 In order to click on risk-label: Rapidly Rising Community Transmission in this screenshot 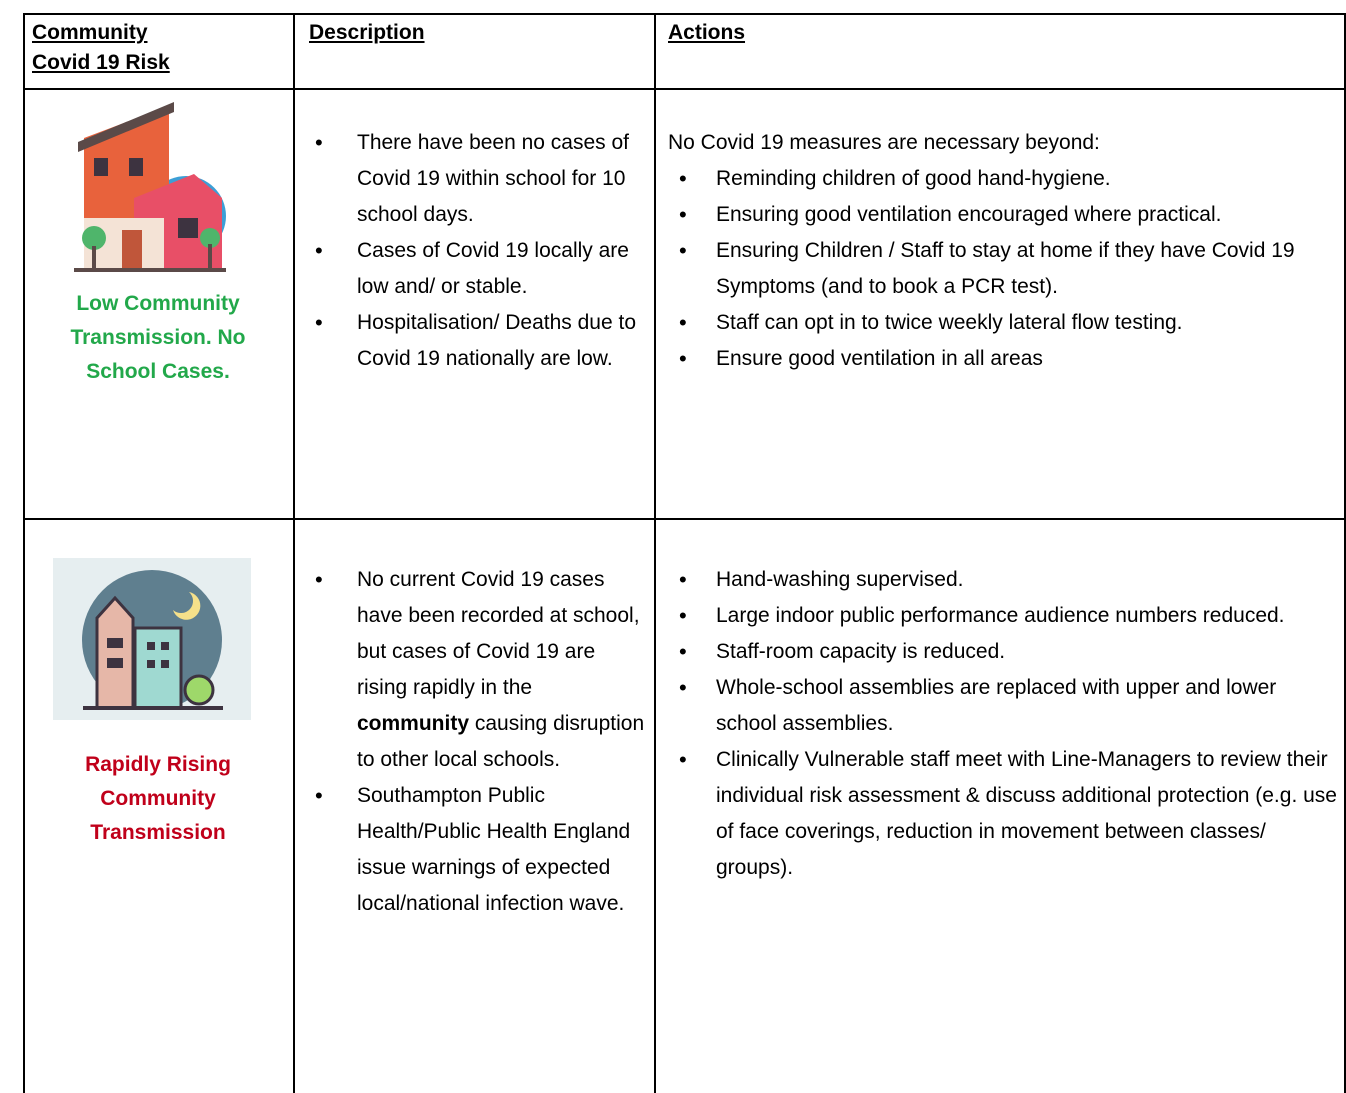, I will do `click(158, 798)`.